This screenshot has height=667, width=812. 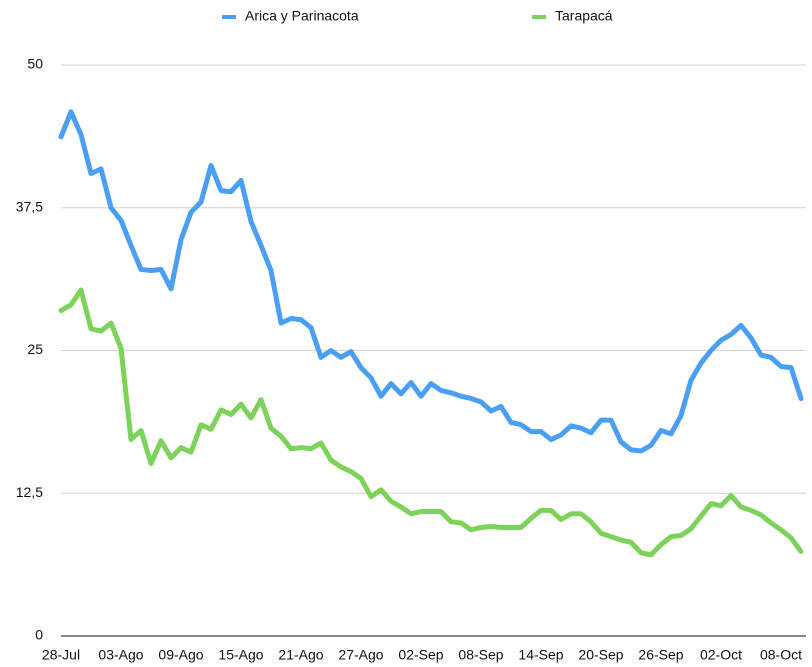 I want to click on x-tick-label: 08-Oct, so click(x=781, y=655).